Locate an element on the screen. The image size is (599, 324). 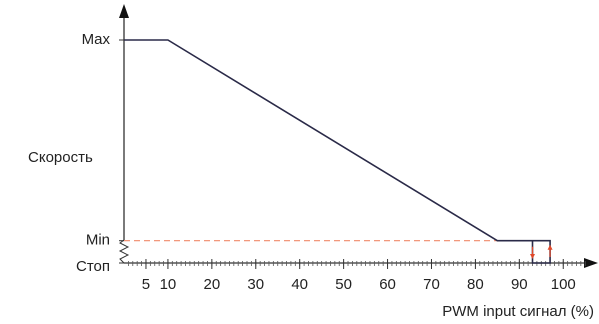
x-tick-label: 50 is located at coordinates (343, 284).